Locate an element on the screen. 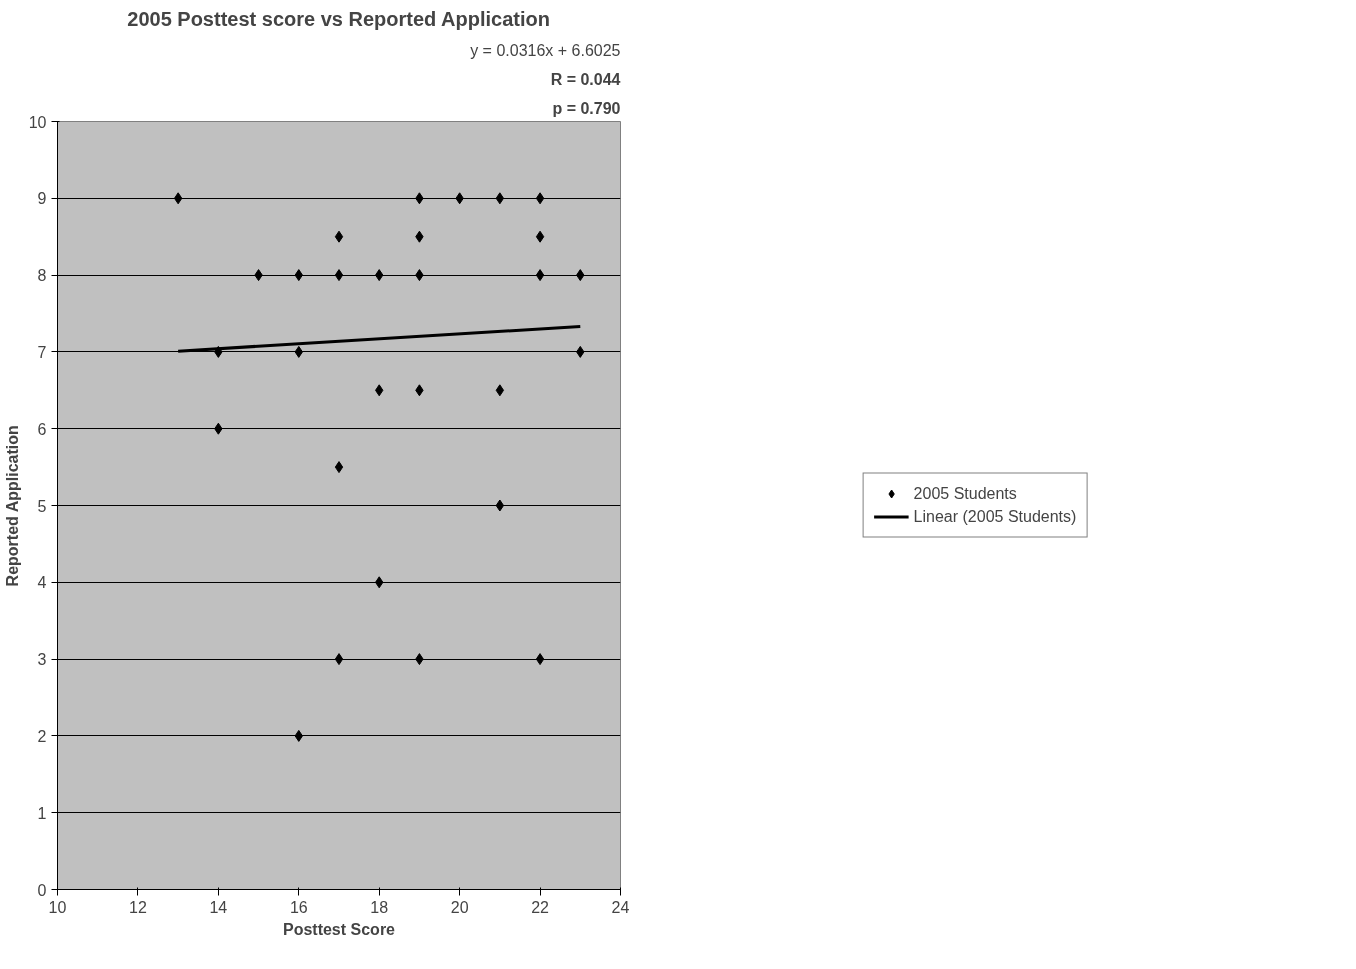 The image size is (1356, 969). x-tick-label: 12 is located at coordinates (138, 907).